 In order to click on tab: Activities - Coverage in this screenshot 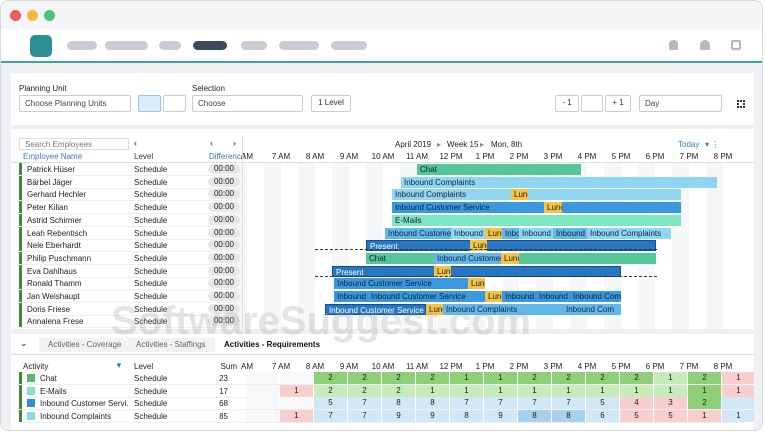, I will do `click(85, 345)`.